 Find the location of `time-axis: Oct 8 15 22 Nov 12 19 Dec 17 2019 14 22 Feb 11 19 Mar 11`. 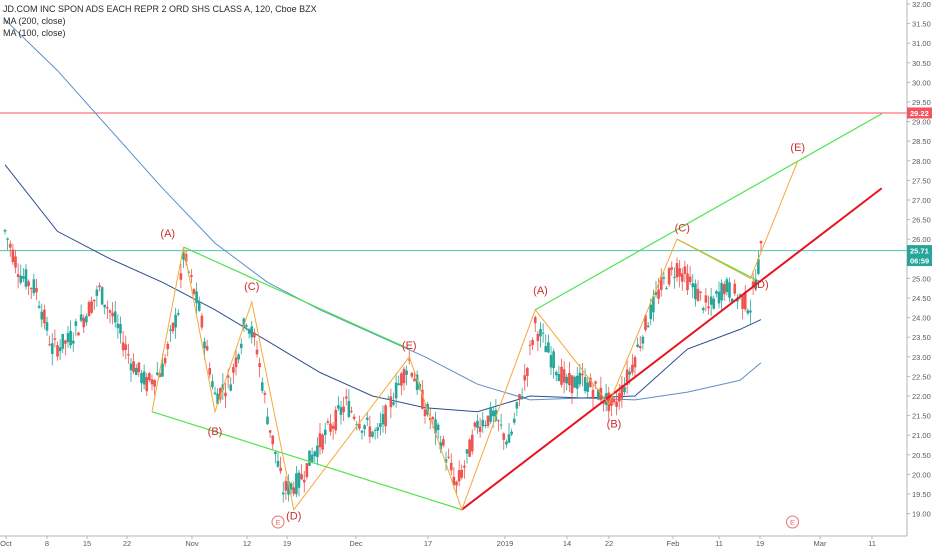

time-axis: Oct 8 15 22 Nov 12 19 Dec 17 2019 14 22 Feb 11 19 Mar 11 is located at coordinates (453, 541).